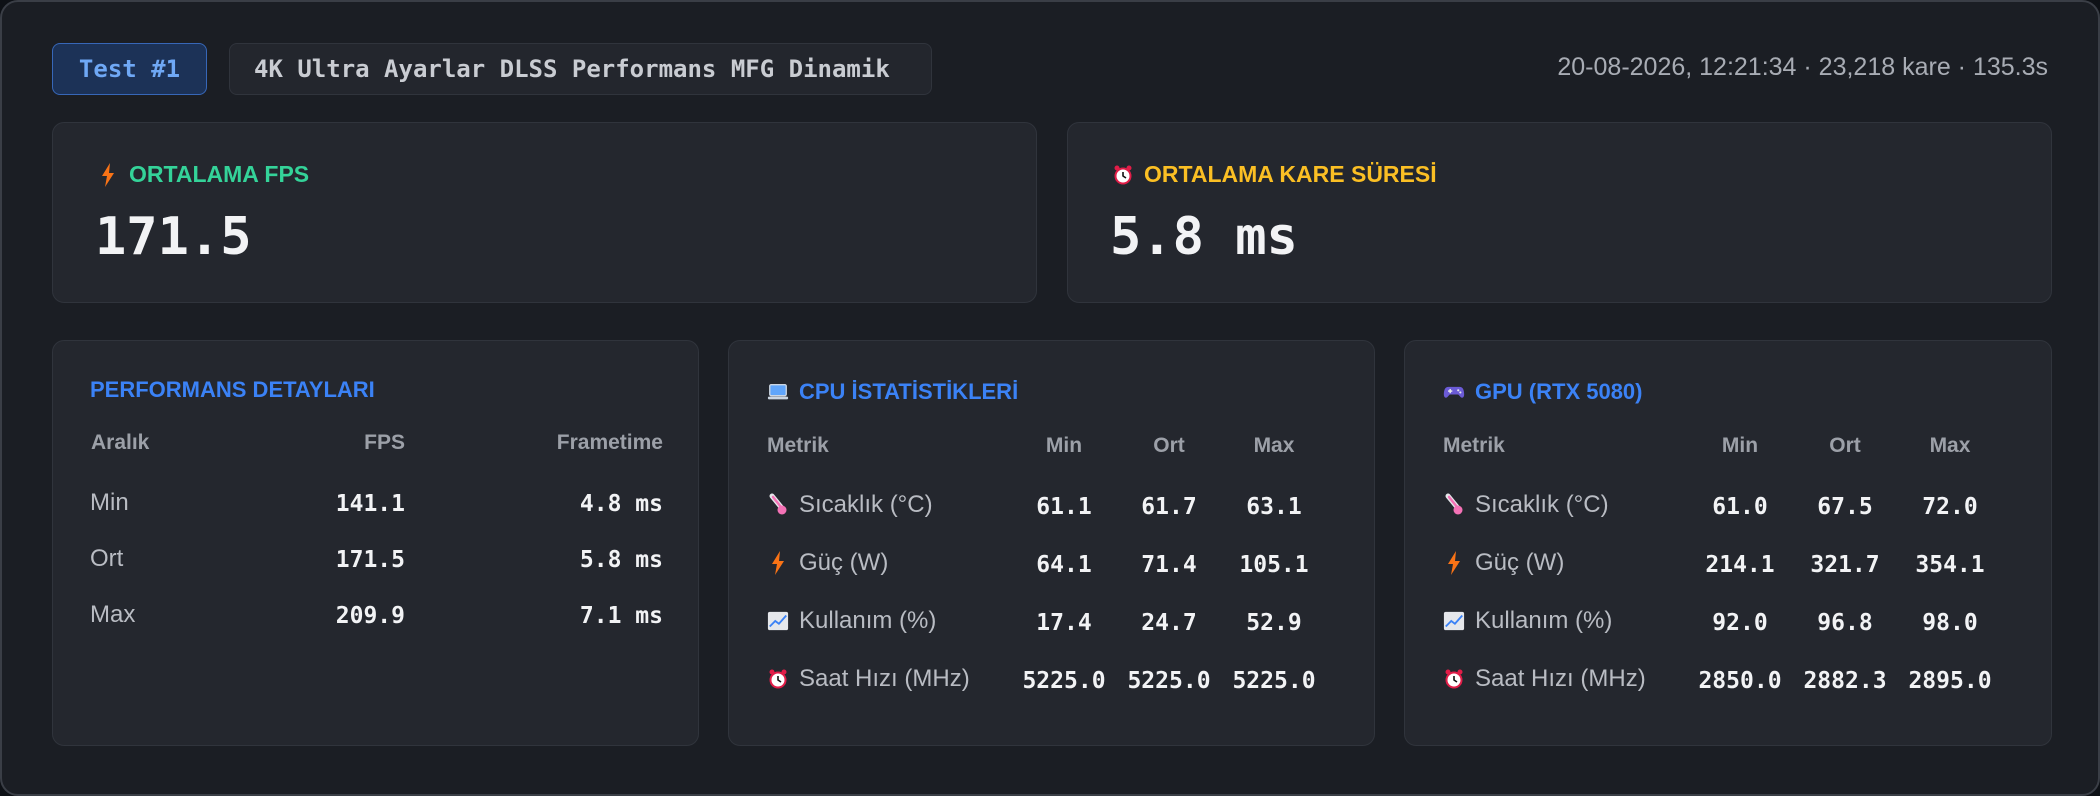 Image resolution: width=2100 pixels, height=796 pixels. Describe the element at coordinates (1064, 565) in the screenshot. I see `cpu-power-min: 64.1` at that location.